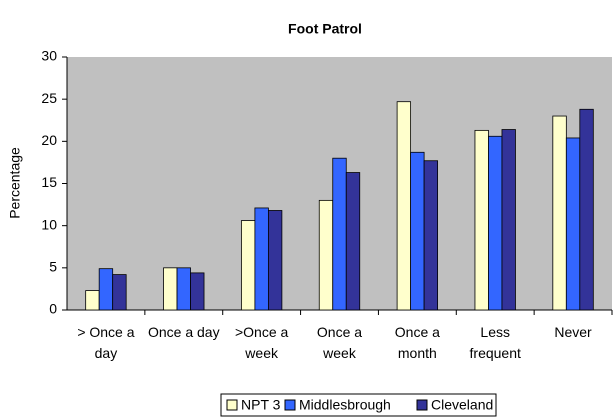  Describe the element at coordinates (462, 405) in the screenshot. I see `legend-label: Cleveland` at that location.